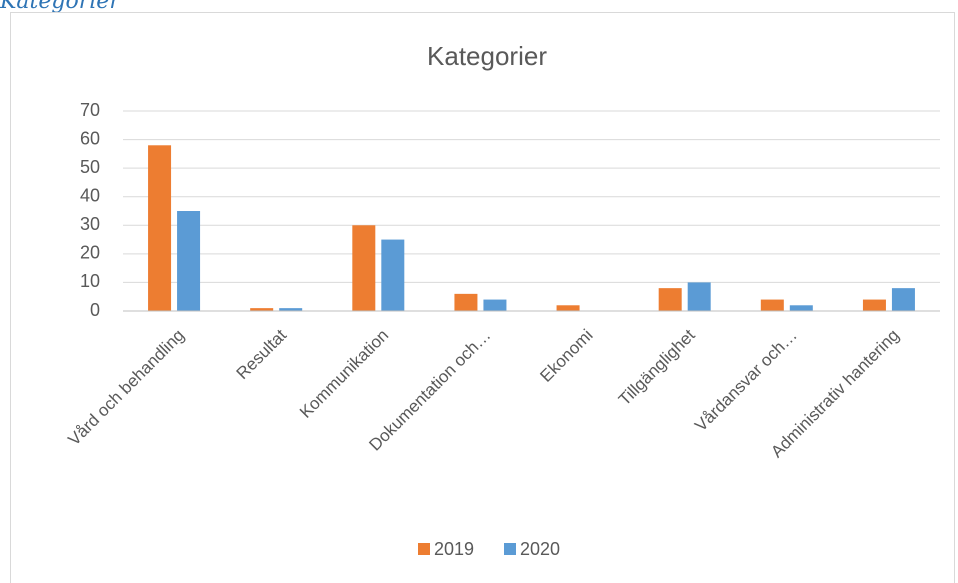  I want to click on y-tick-label: 40, so click(90, 195).